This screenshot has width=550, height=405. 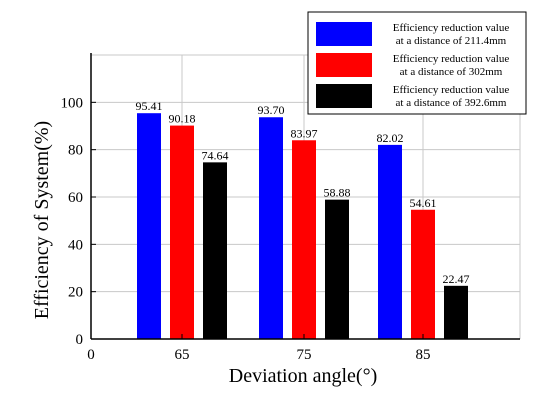 I want to click on bar-value-label: 54.61, so click(x=423, y=203).